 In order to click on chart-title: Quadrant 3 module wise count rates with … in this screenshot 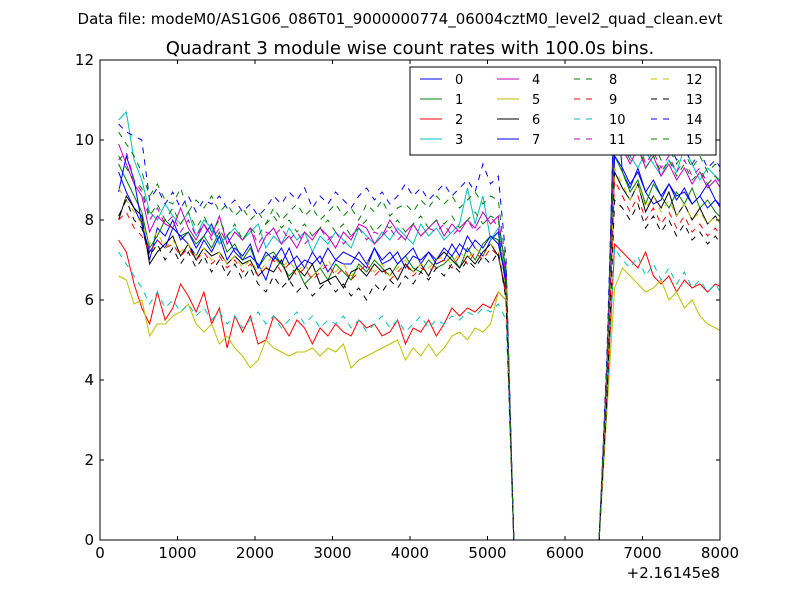, I will do `click(410, 48)`.